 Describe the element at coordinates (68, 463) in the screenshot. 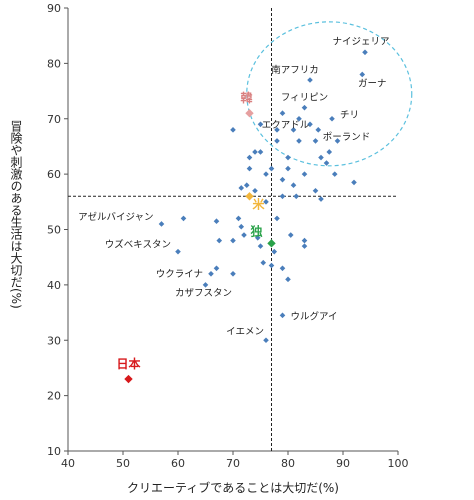

I see `x-tick-label: 40` at that location.